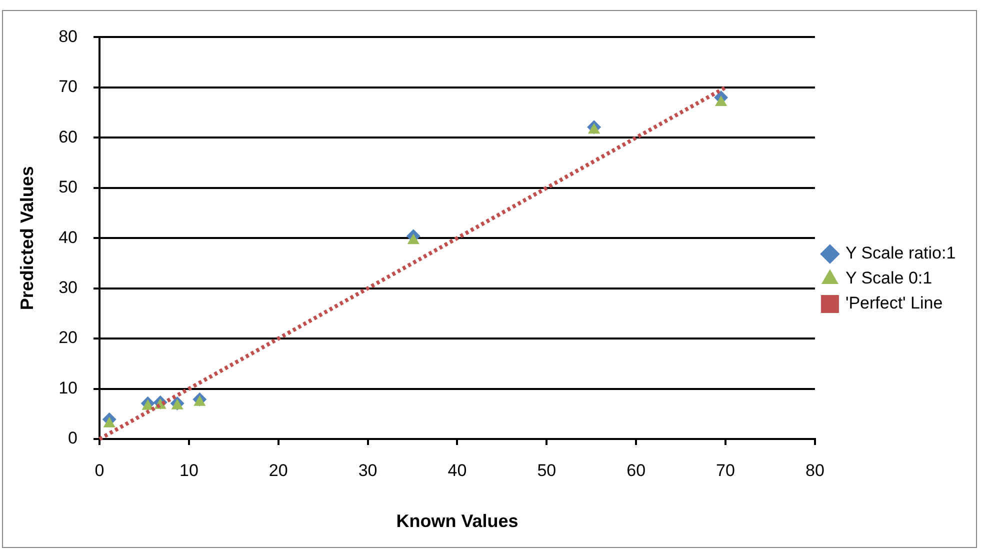 Image resolution: width=981 pixels, height=552 pixels. Describe the element at coordinates (26, 238) in the screenshot. I see `y-axis-title: Predicted Values` at that location.